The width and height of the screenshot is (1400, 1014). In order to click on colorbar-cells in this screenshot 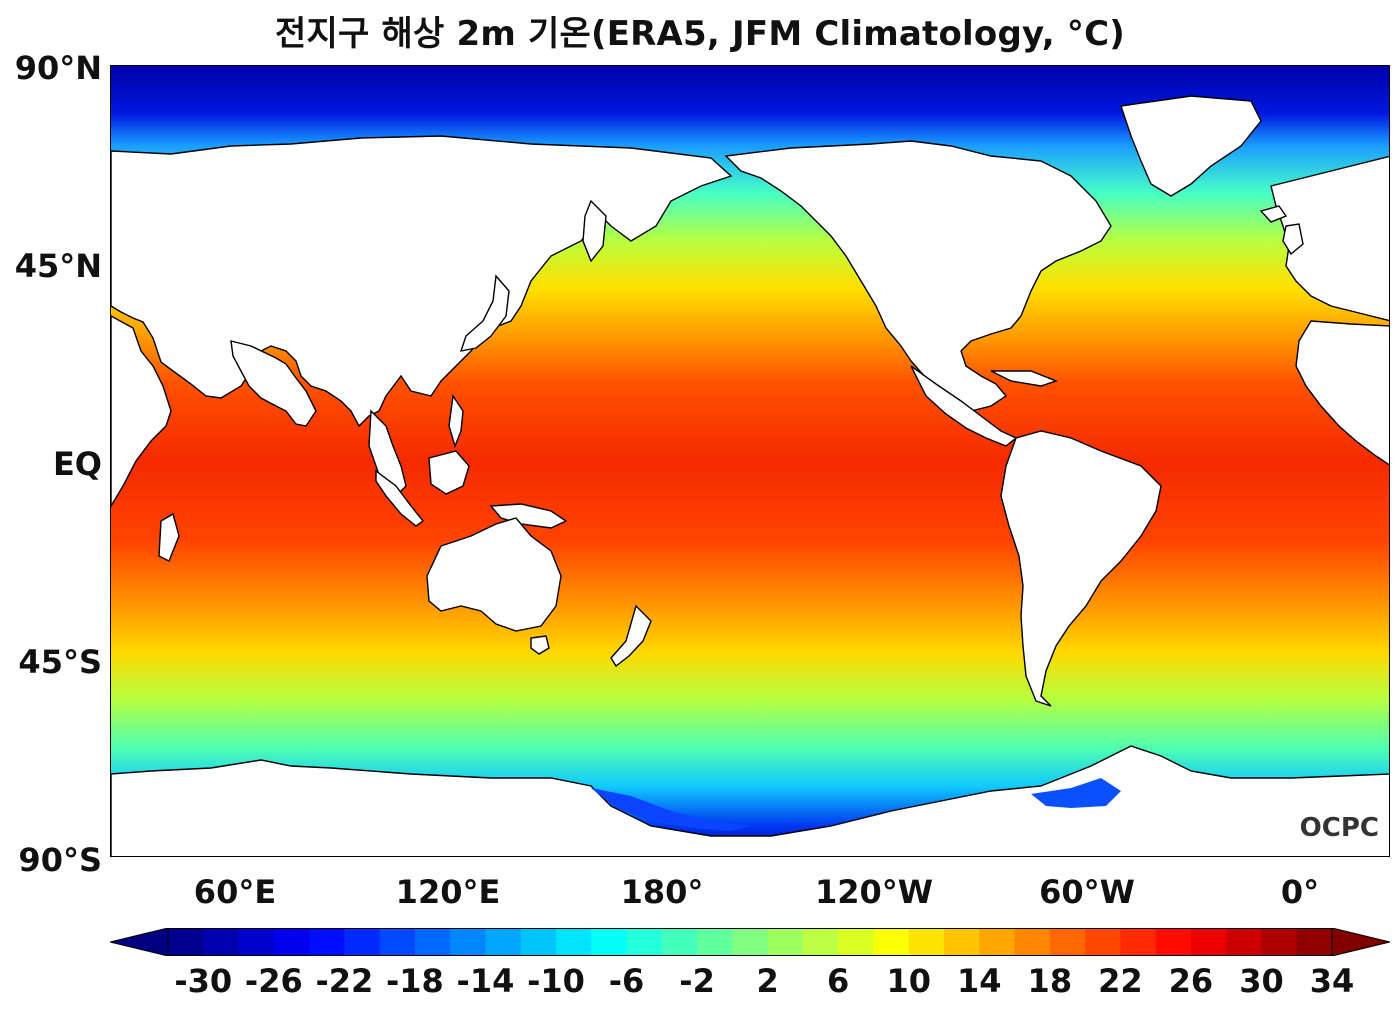, I will do `click(750, 942)`.